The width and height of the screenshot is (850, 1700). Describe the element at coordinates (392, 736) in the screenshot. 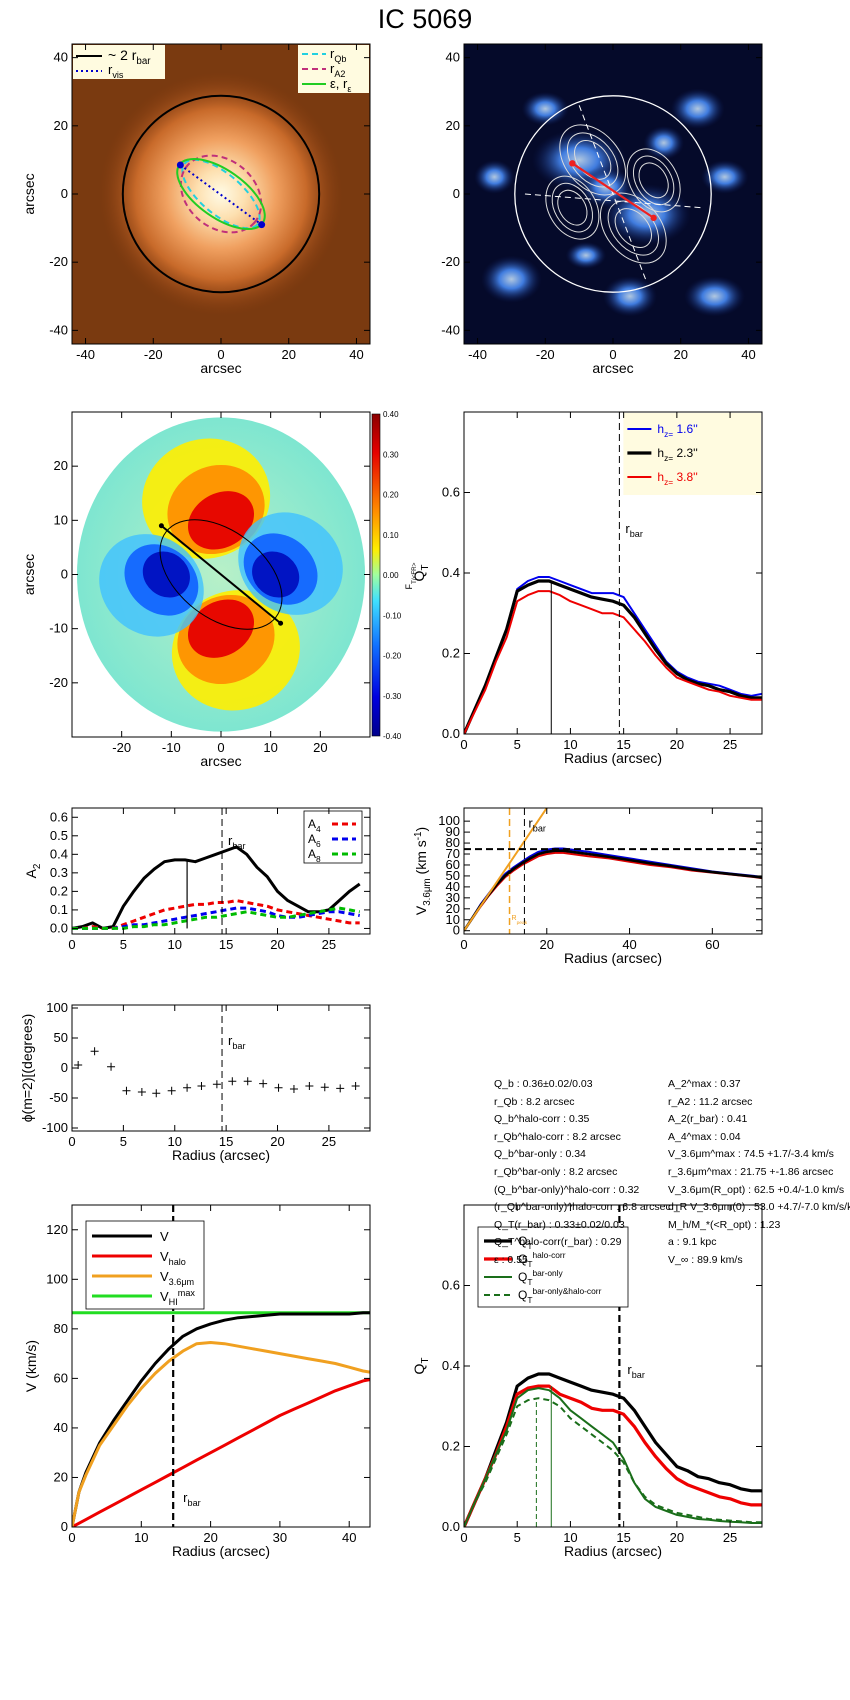

I see `colorbar-tick-label: -0.40` at that location.